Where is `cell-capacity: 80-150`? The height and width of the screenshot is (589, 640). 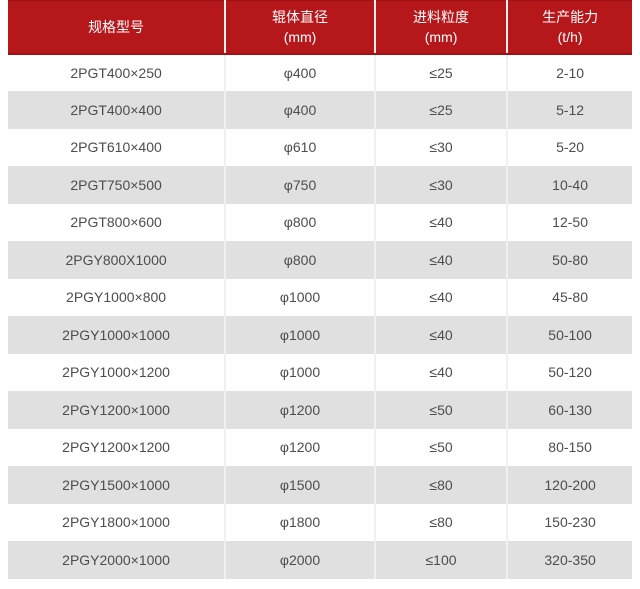
cell-capacity: 80-150 is located at coordinates (569, 447).